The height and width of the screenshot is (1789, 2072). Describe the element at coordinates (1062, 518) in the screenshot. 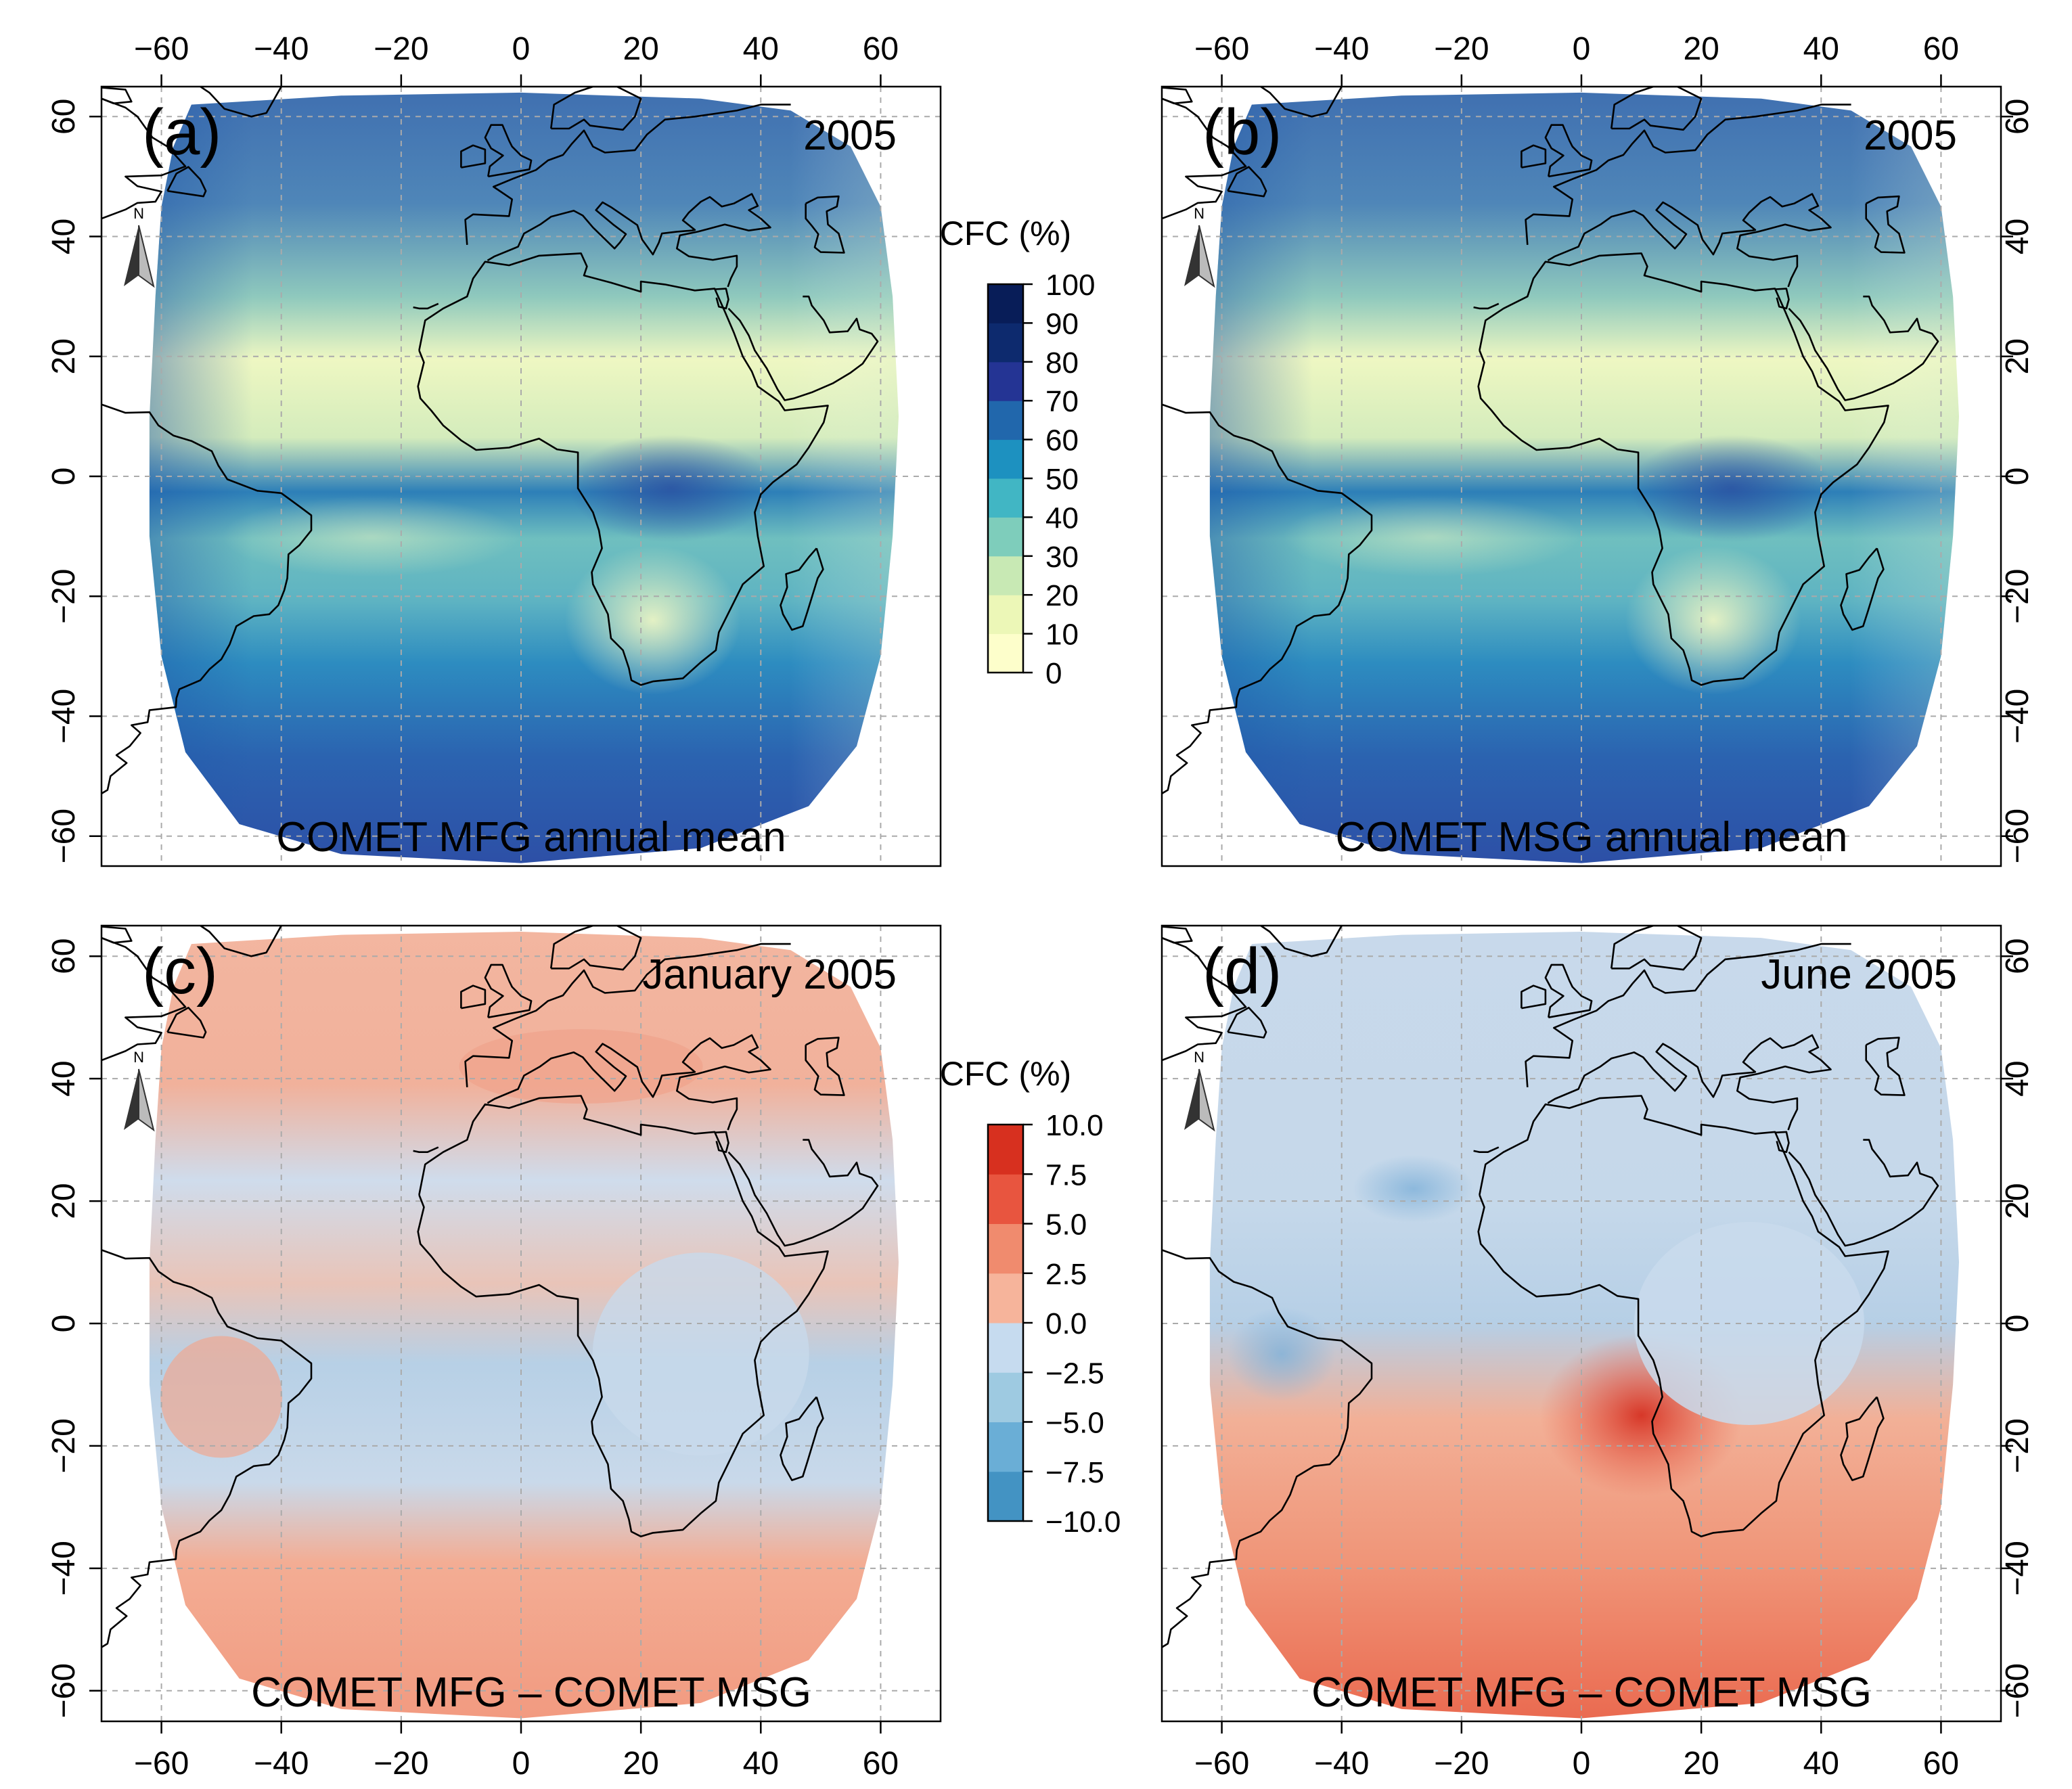

I see `colorbar-tick-label: 40` at that location.